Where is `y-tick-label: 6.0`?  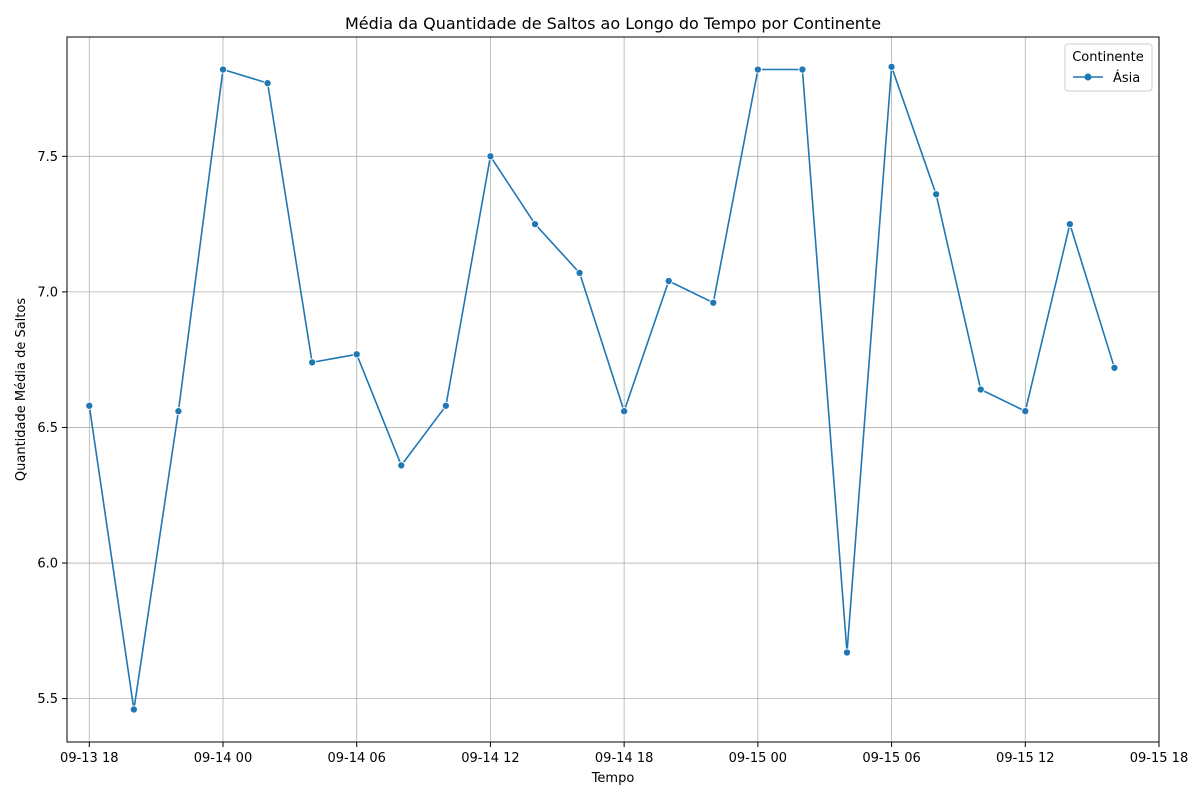
y-tick-label: 6.0 is located at coordinates (47, 564).